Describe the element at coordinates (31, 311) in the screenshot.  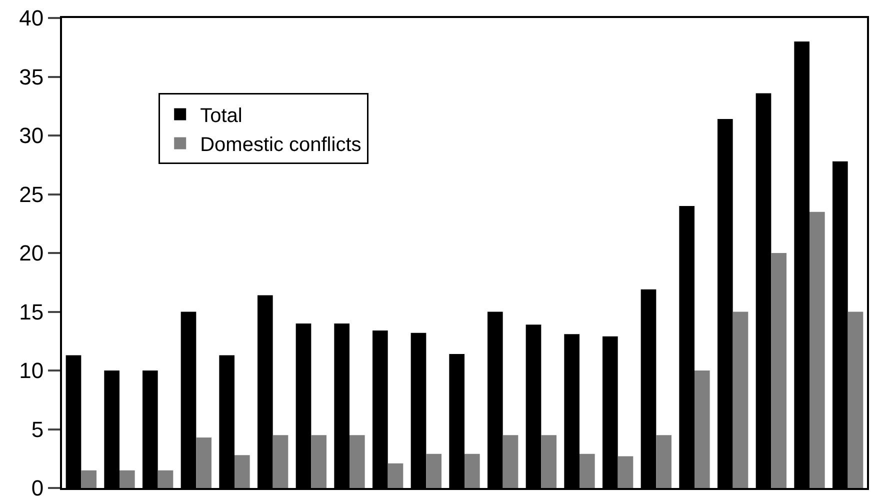
I see `y-tick-label: 15` at that location.